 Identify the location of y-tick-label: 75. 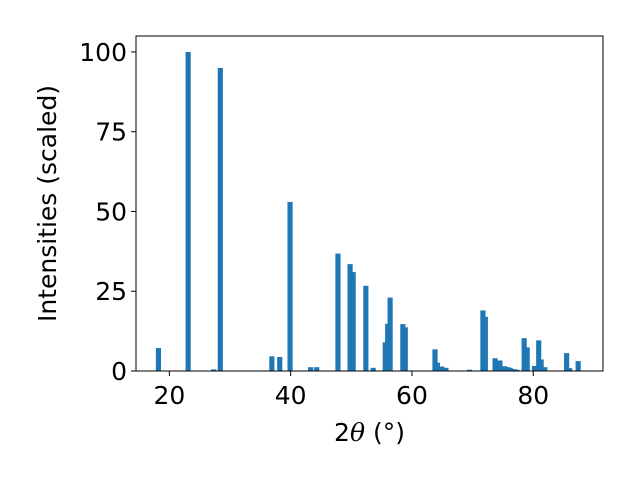
(111, 132).